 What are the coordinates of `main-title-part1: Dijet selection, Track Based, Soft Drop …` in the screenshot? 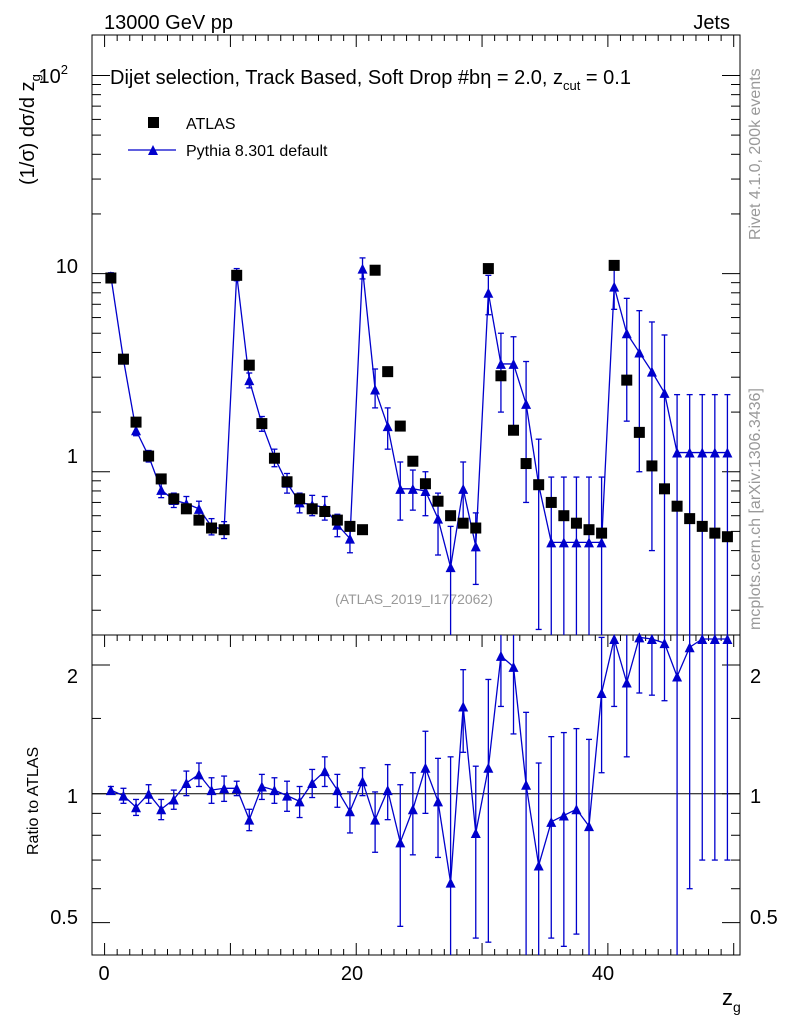 It's located at (295, 78).